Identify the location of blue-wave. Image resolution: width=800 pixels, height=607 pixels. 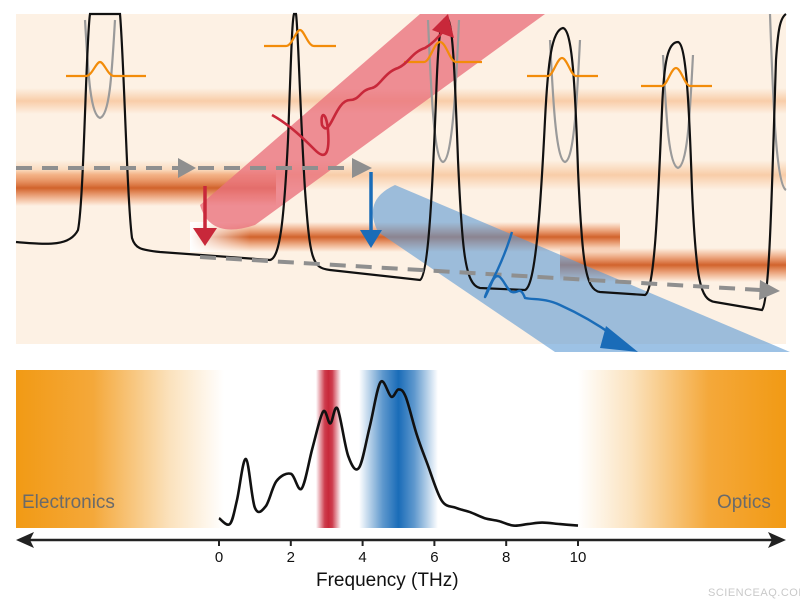
(549, 284).